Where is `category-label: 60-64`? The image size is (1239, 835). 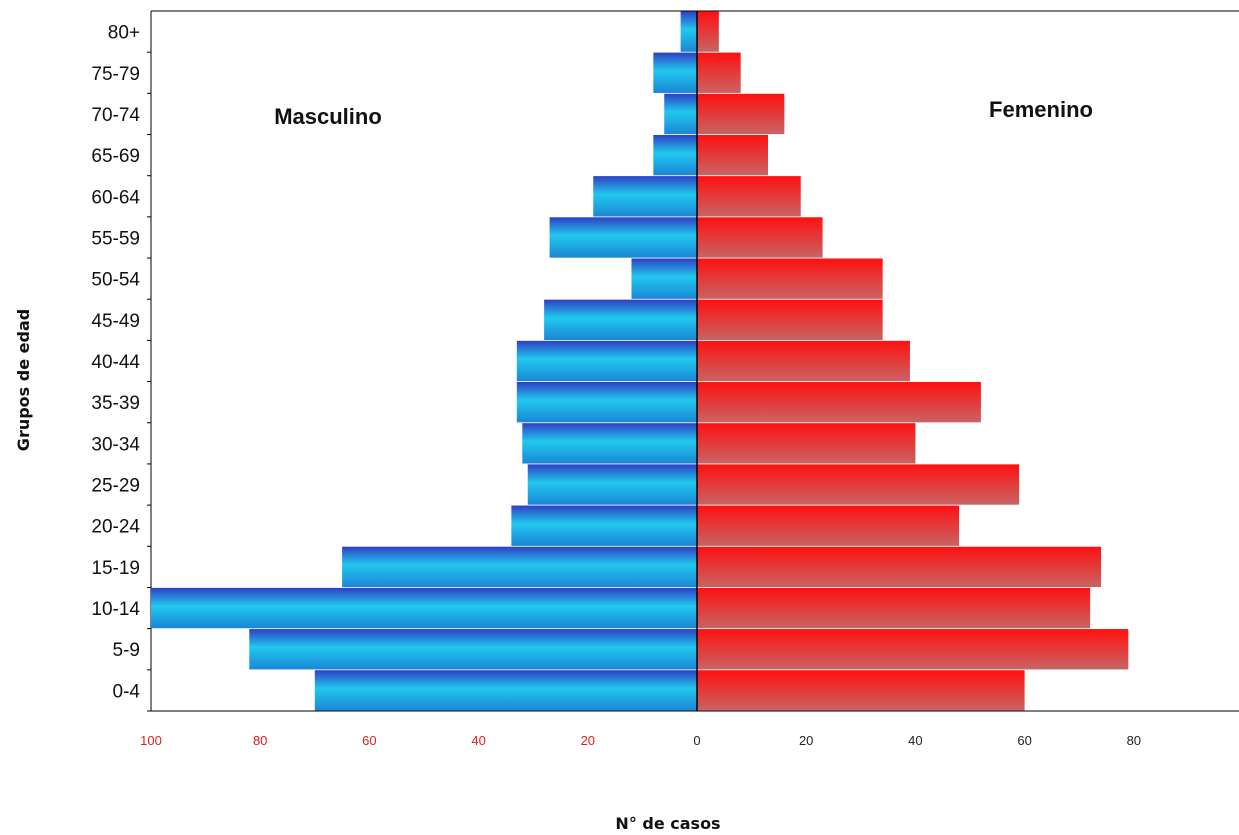 category-label: 60-64 is located at coordinates (115, 197).